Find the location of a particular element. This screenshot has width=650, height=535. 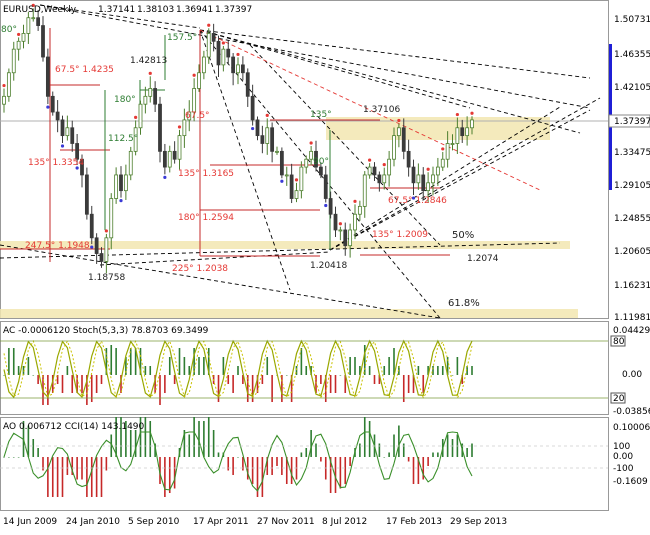

annotation-67-5: 67.5° is located at coordinates (197, 116).